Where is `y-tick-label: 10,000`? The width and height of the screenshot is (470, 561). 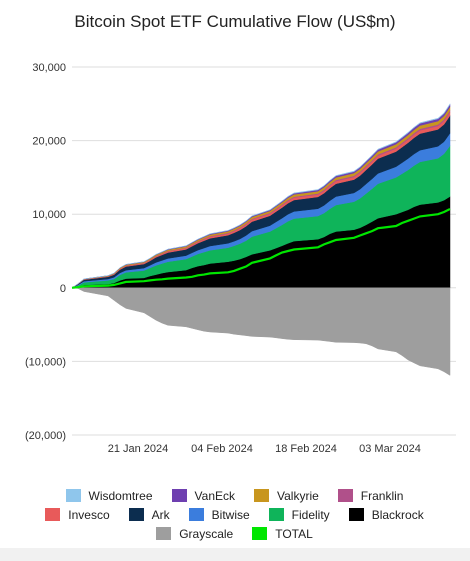
y-tick-label: 10,000 is located at coordinates (49, 215).